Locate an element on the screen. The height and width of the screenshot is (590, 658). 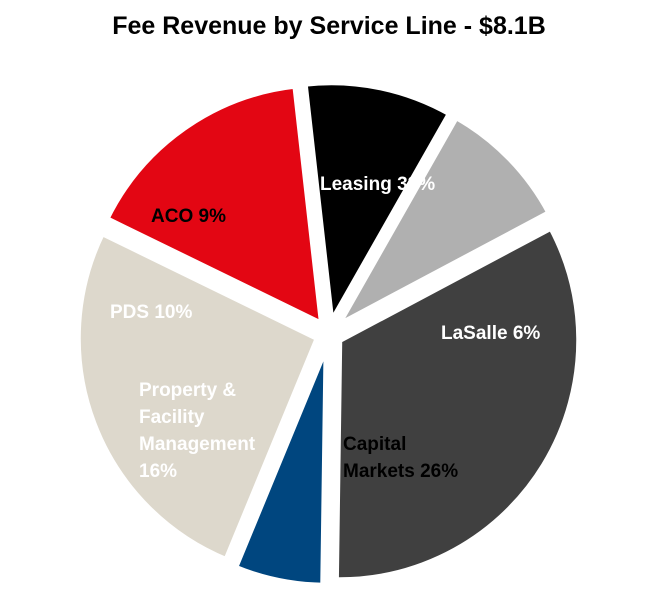
slice-label-line: 16% is located at coordinates (158, 471).